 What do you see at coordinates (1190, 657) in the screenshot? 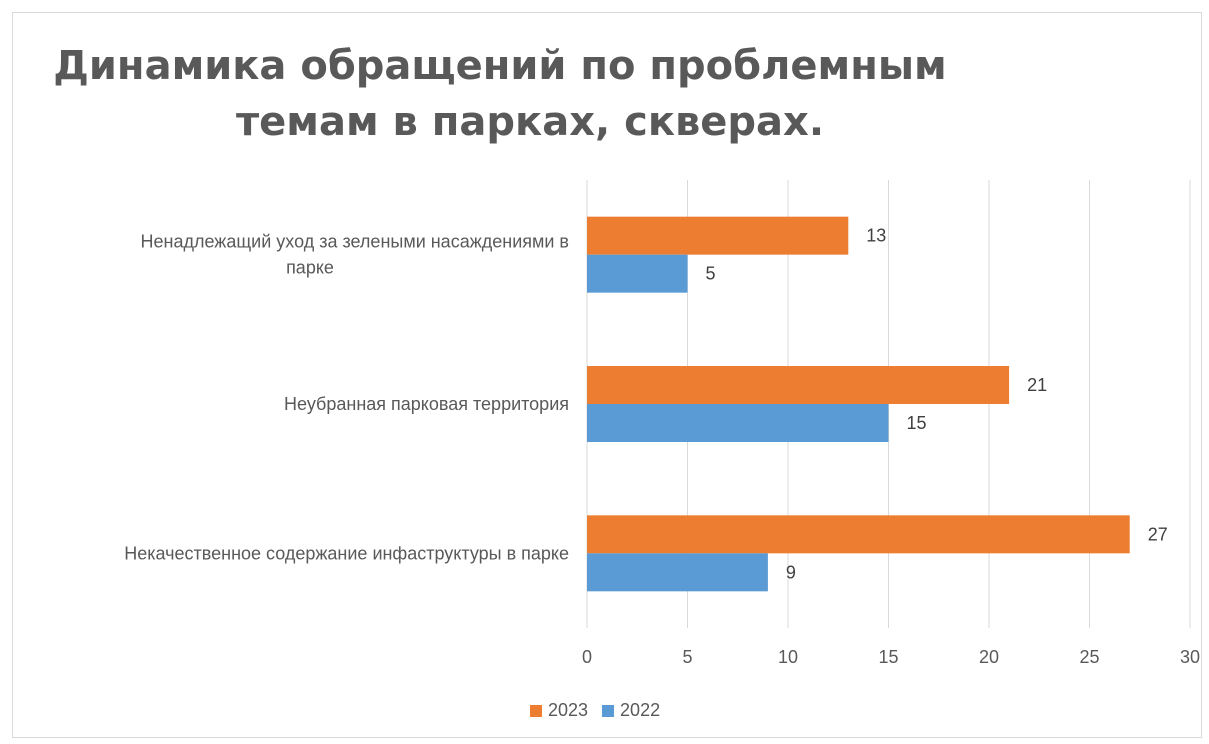
I see `x-tick-label-30: 30` at bounding box center [1190, 657].